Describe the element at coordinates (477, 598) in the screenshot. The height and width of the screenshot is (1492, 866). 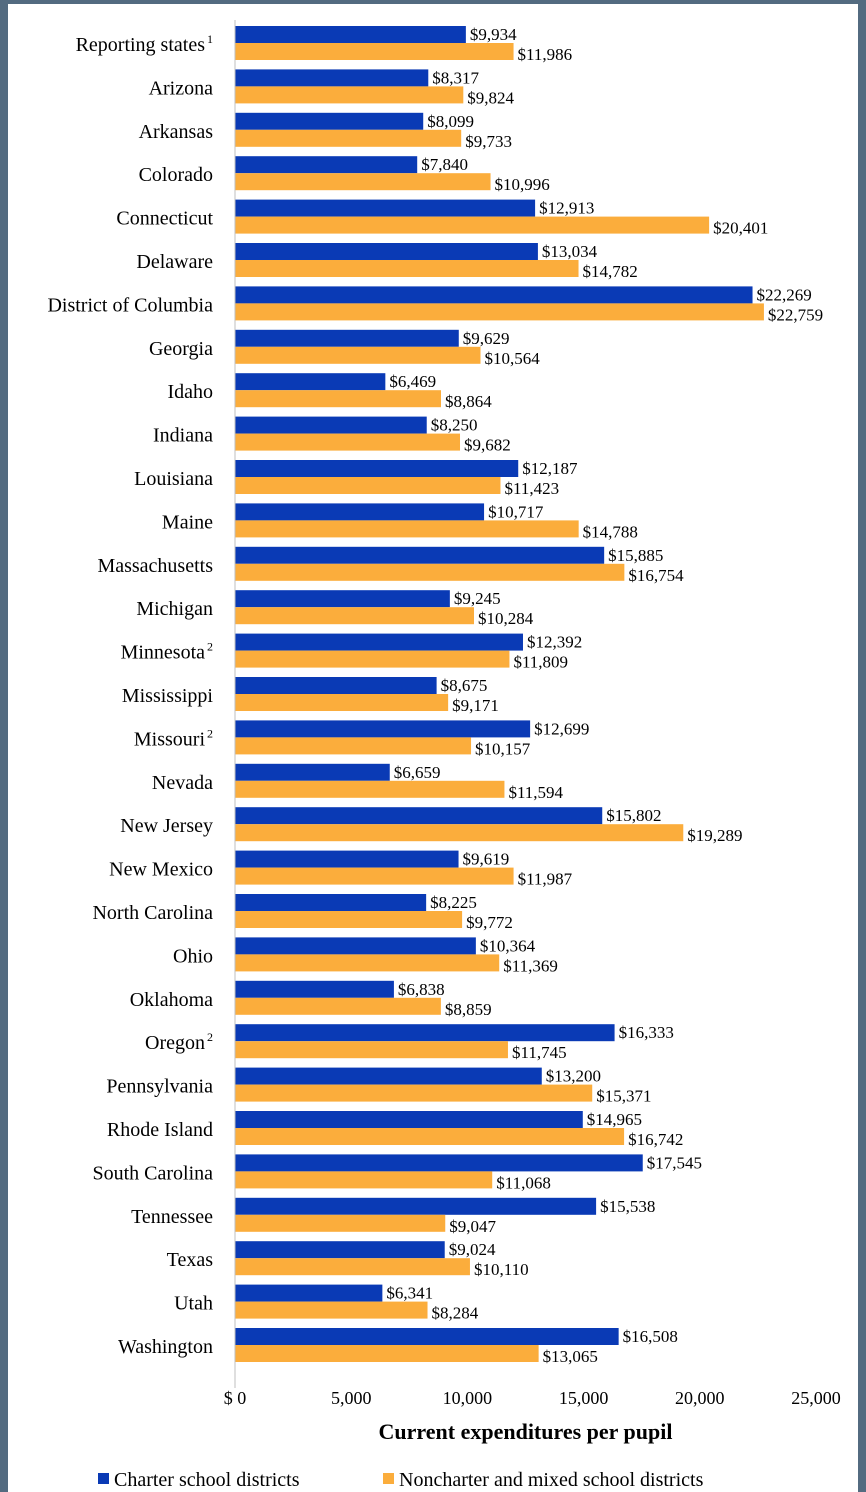
I see `value-label-charter: $9,245` at that location.